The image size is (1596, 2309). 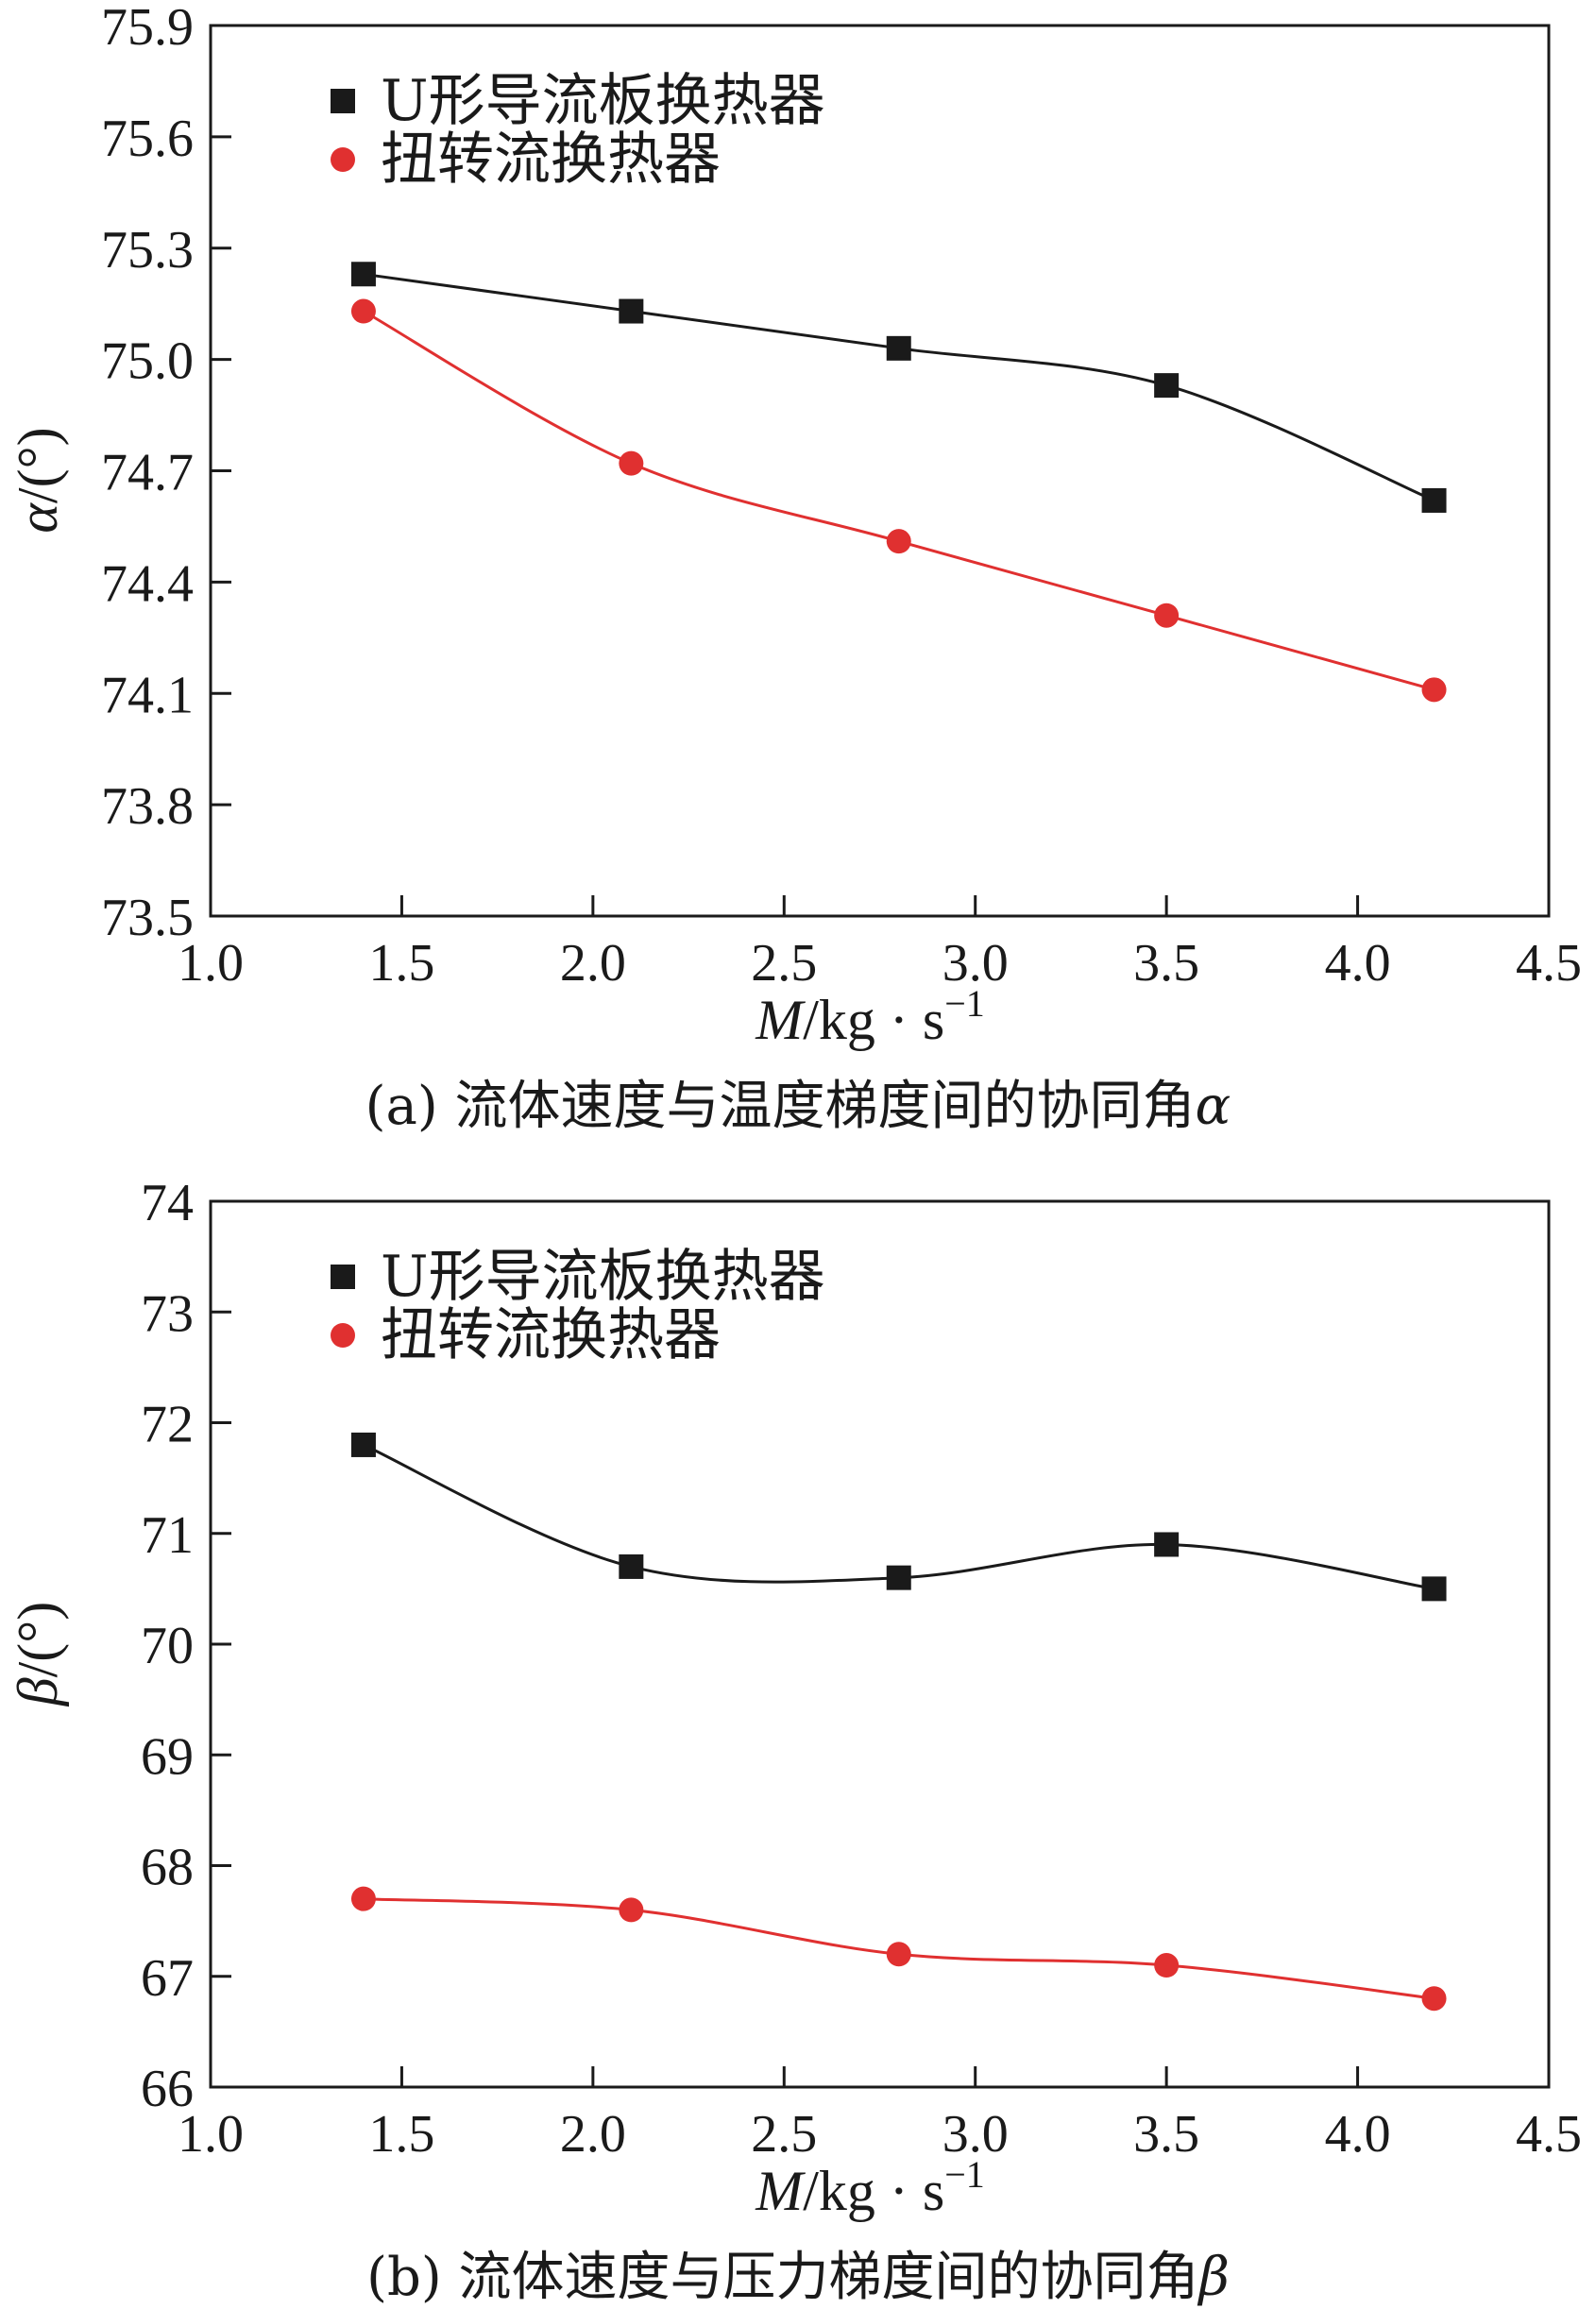 What do you see at coordinates (167, 1646) in the screenshot?
I see `y-tick-label: 70` at bounding box center [167, 1646].